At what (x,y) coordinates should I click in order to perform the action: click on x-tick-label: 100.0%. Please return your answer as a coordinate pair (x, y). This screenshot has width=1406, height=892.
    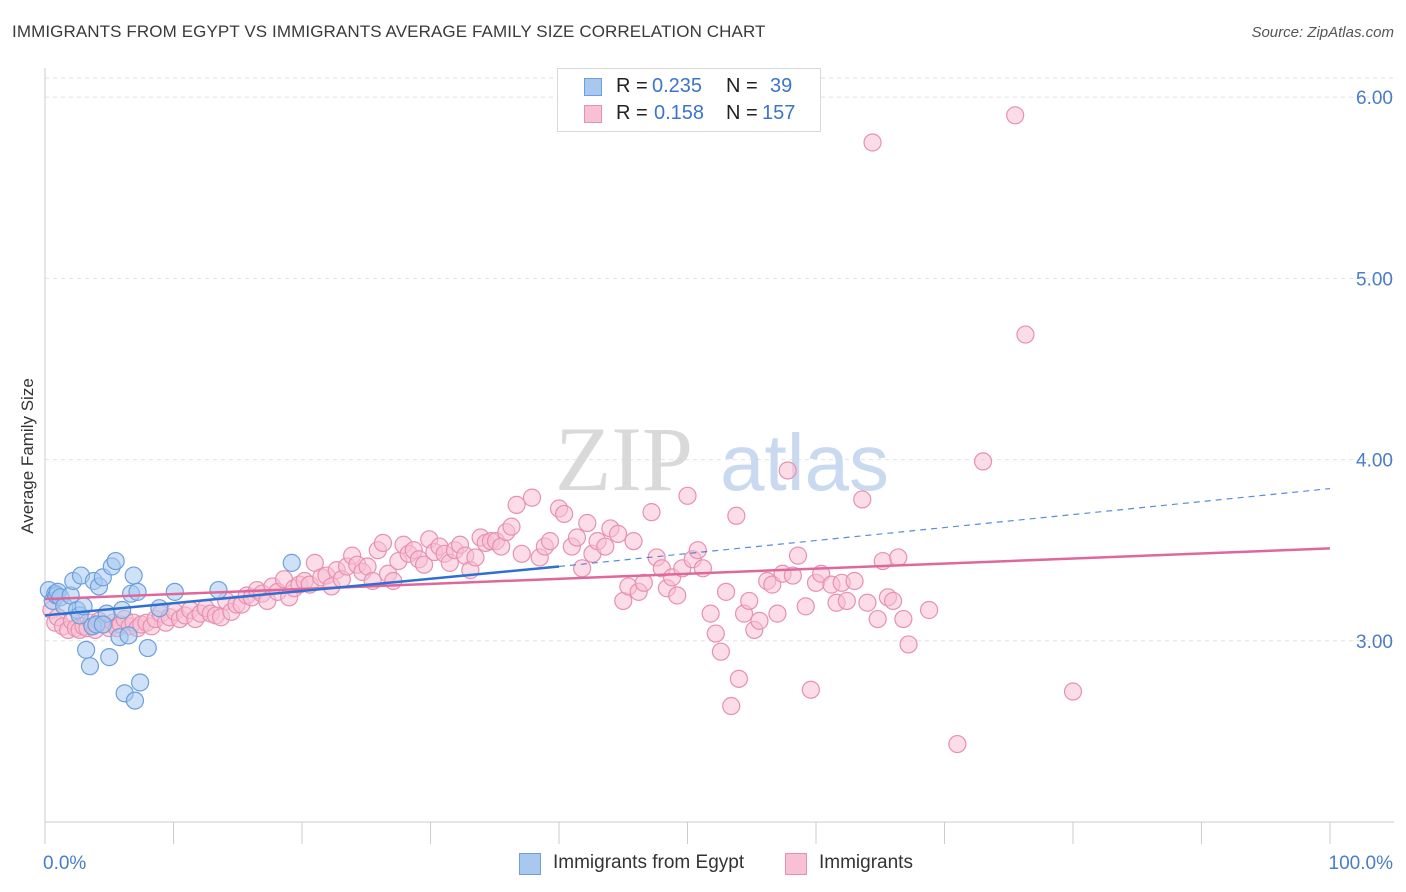
    Looking at the image, I should click on (1361, 863).